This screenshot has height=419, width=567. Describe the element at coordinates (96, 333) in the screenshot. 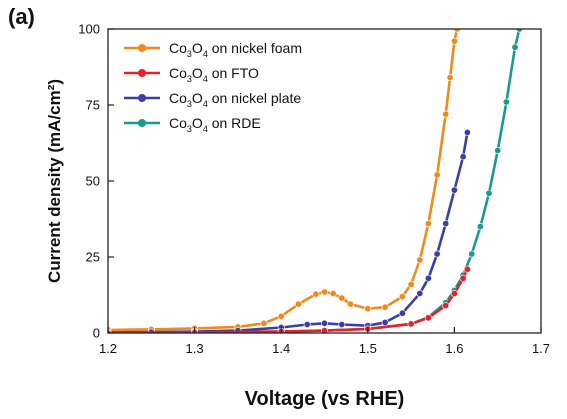

I see `y-tick-label: 0` at that location.